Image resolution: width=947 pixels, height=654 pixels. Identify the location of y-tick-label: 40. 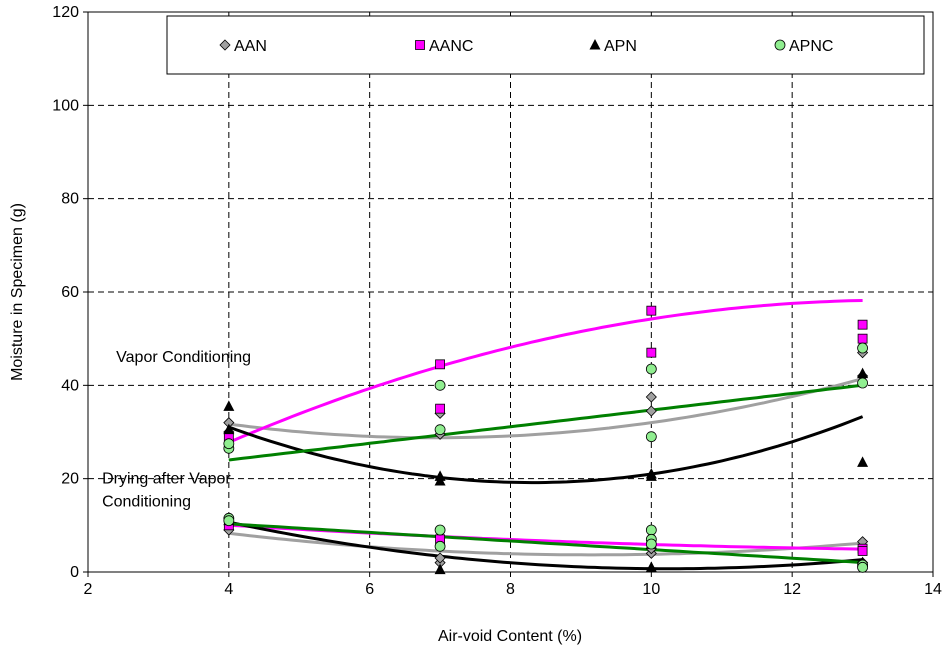
(70, 385).